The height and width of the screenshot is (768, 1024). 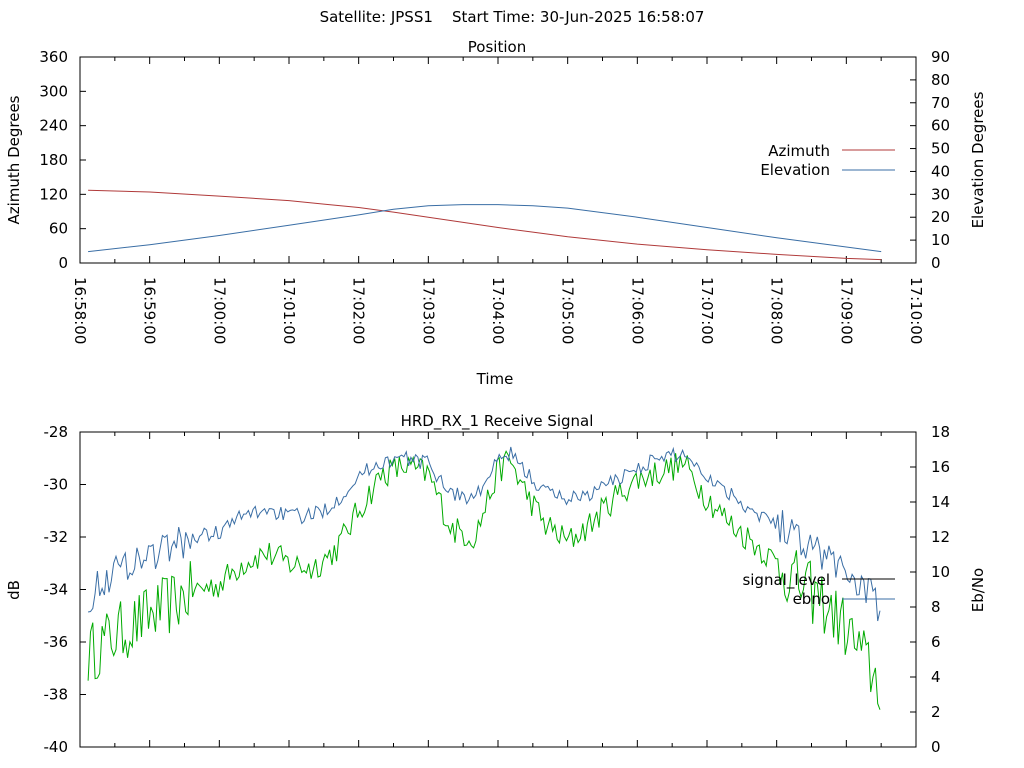 I want to click on left-axis-tick-label: -40, so click(x=56, y=747).